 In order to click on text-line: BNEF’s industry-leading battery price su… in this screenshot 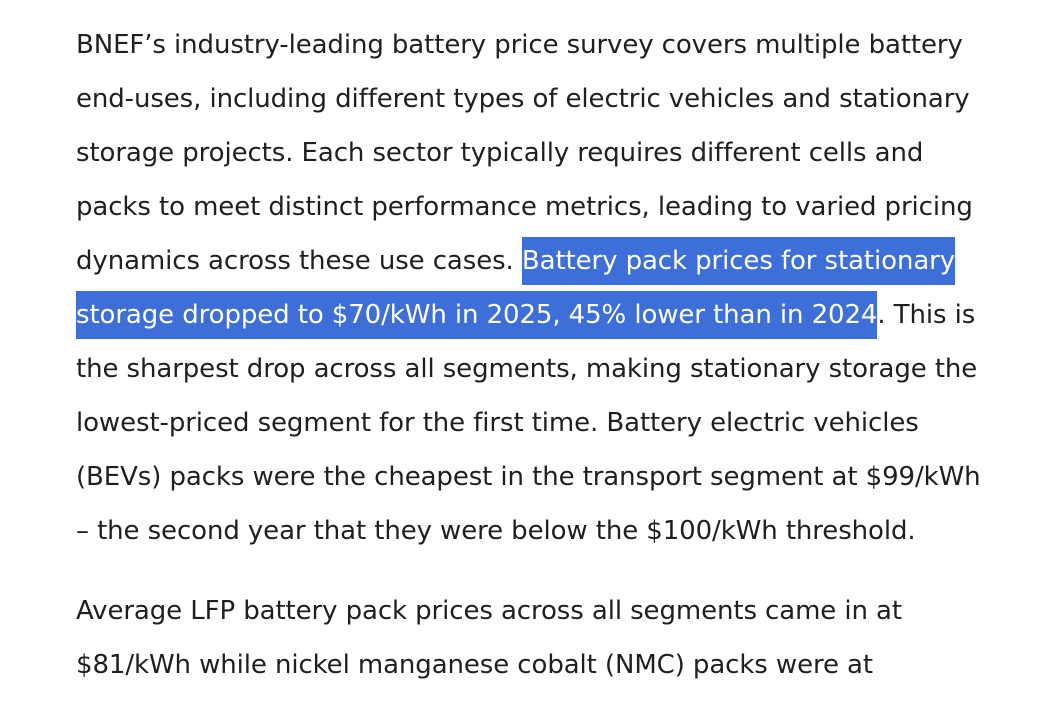, I will do `click(519, 45)`.